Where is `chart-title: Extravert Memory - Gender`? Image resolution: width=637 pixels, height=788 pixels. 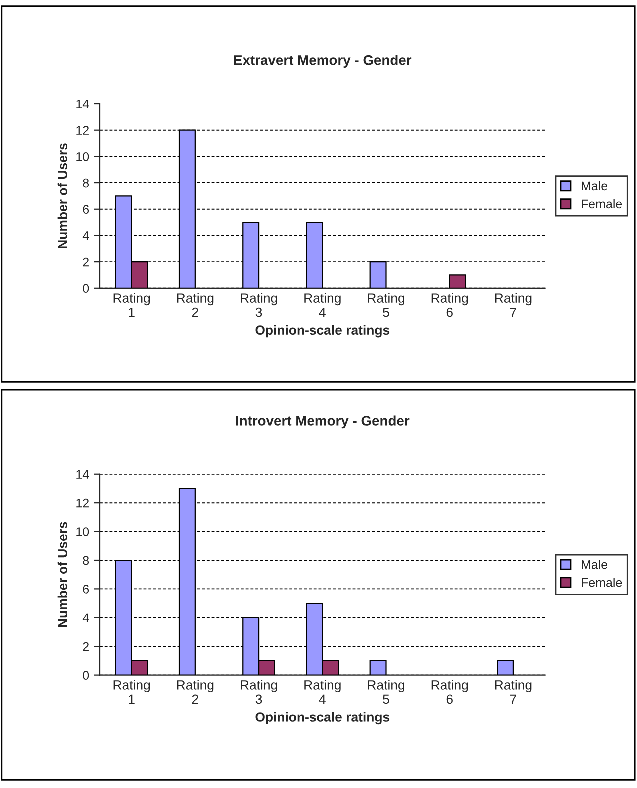 chart-title: Extravert Memory - Gender is located at coordinates (323, 61).